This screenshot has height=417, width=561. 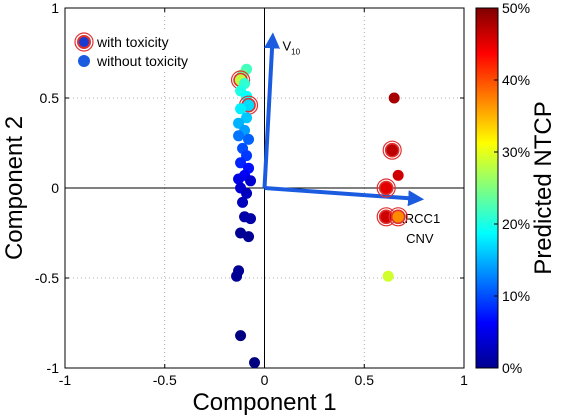 I want to click on colorbar-tick-label: 40%, so click(x=516, y=80).